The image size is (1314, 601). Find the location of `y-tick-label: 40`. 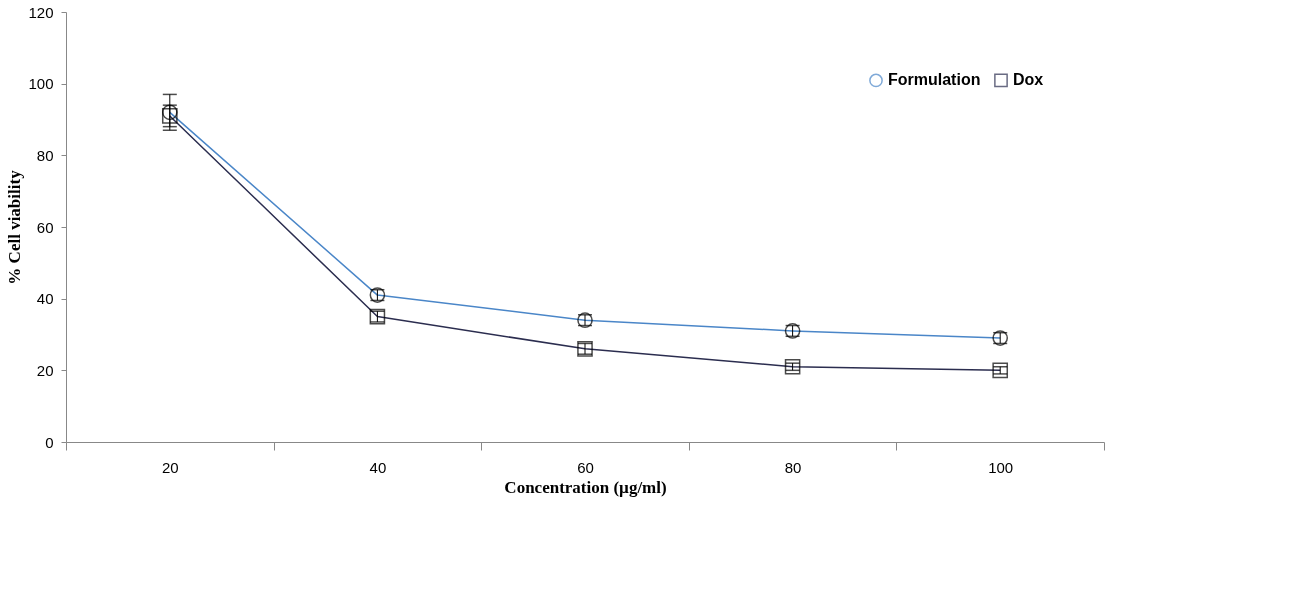

y-tick-label: 40 is located at coordinates (45, 299).